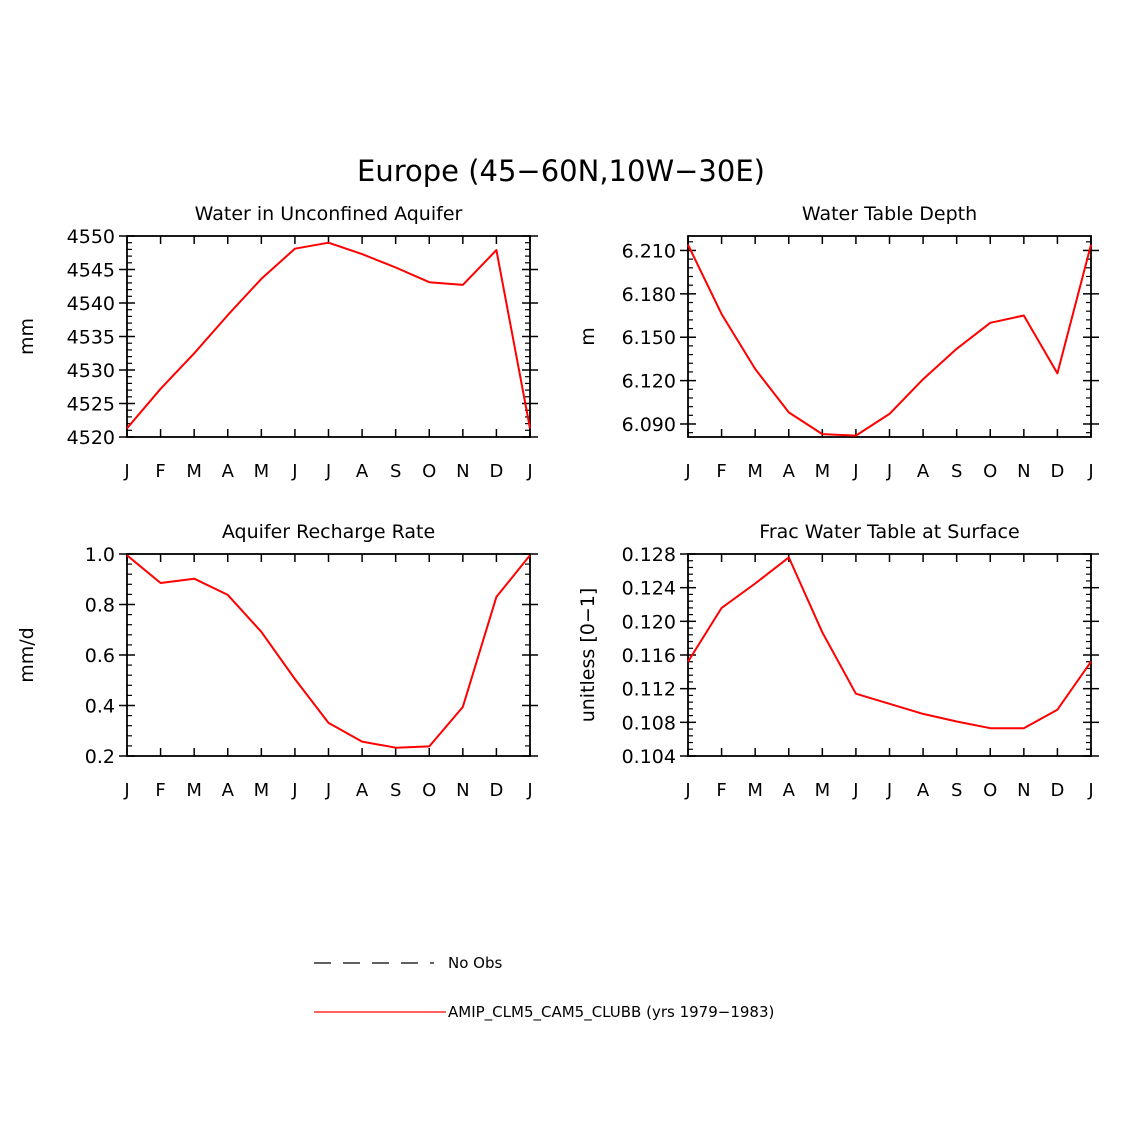 This screenshot has height=1122, width=1122. What do you see at coordinates (649, 555) in the screenshot?
I see `y-tick-label: 0.128` at bounding box center [649, 555].